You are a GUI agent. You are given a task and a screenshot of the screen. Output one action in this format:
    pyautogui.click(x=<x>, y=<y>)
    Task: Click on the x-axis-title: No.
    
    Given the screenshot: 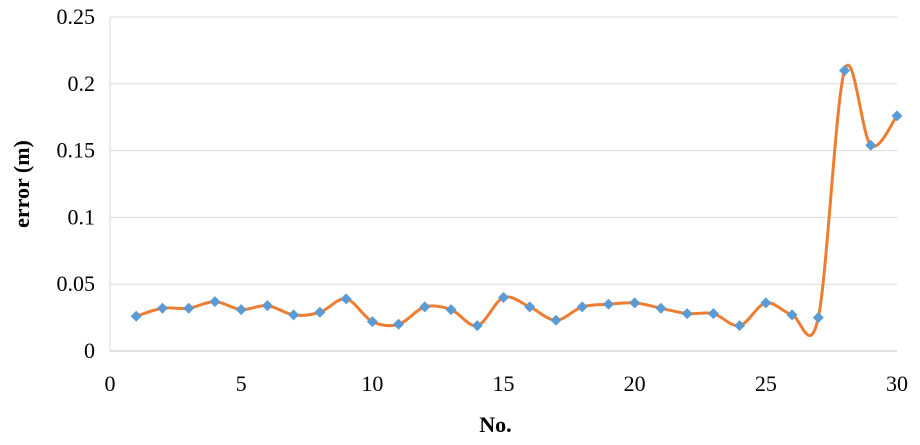 What is the action you would take?
    pyautogui.click(x=495, y=424)
    